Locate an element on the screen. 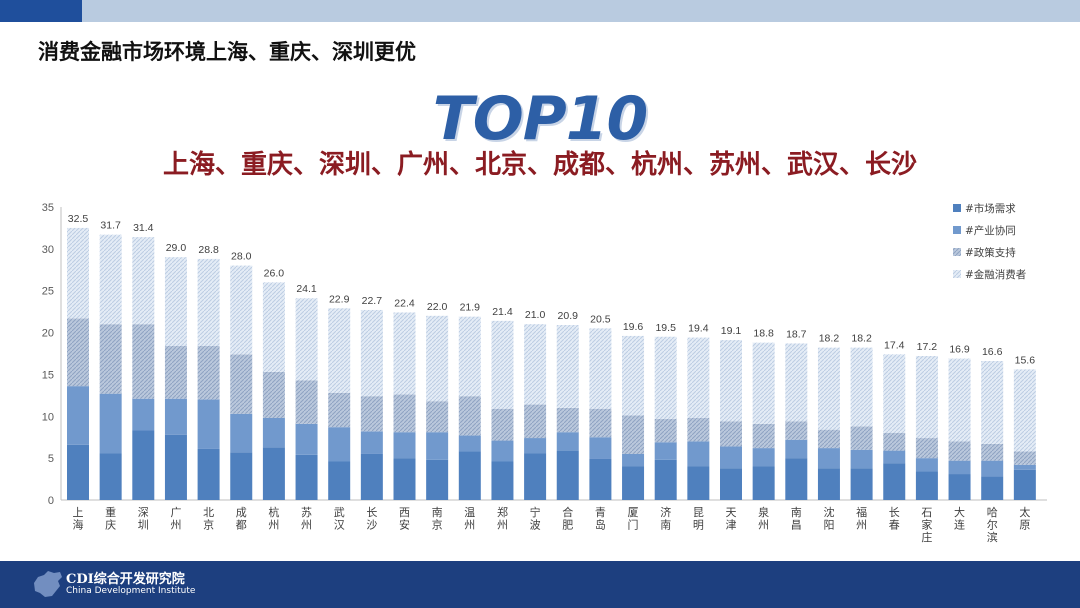  x-category-char: 都 is located at coordinates (241, 525).